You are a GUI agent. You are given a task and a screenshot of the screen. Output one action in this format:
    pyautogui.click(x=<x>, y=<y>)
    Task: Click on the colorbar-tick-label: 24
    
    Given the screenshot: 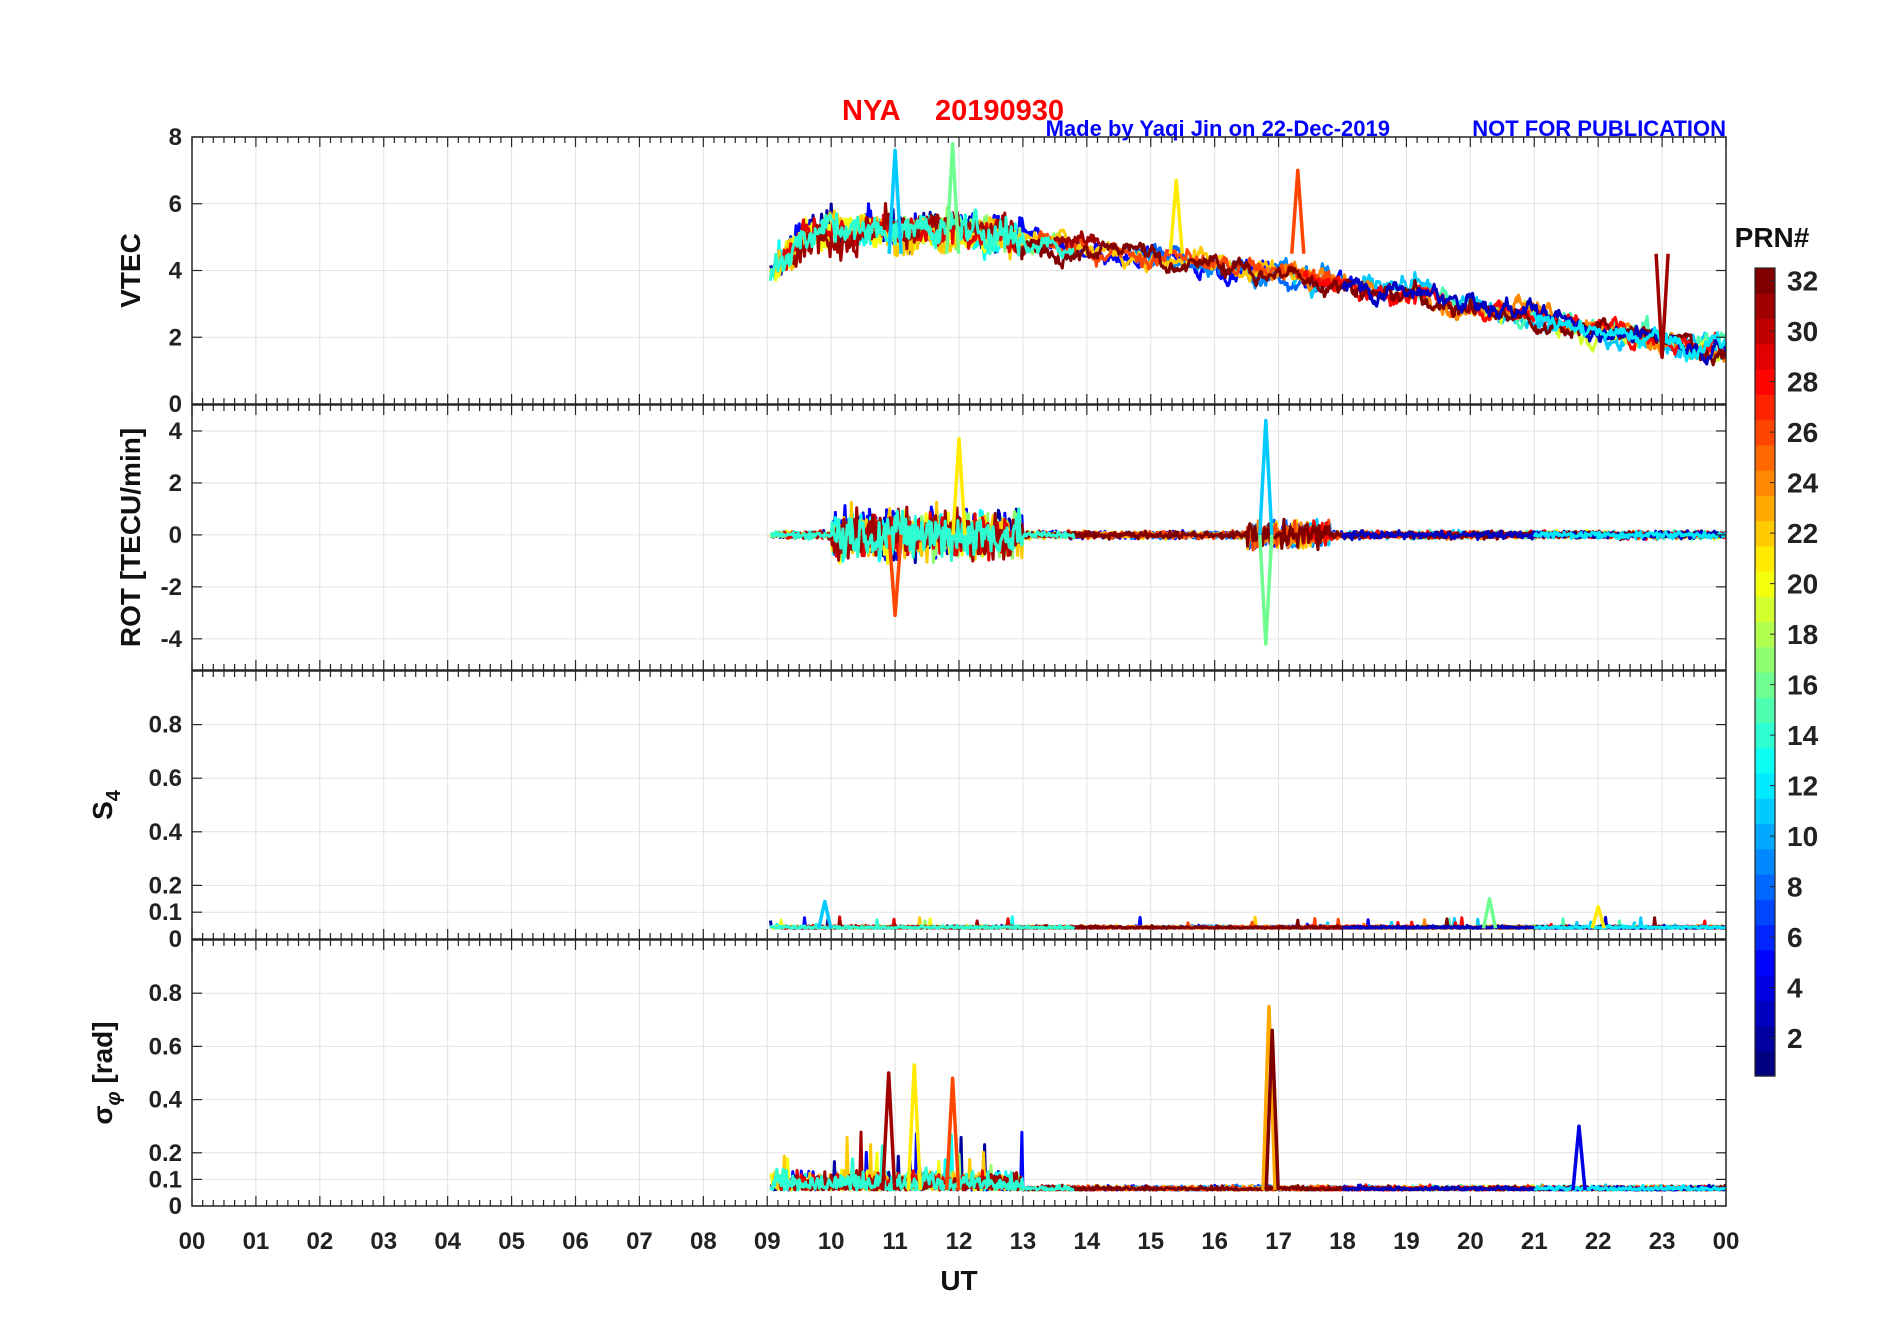 What is the action you would take?
    pyautogui.click(x=1803, y=483)
    